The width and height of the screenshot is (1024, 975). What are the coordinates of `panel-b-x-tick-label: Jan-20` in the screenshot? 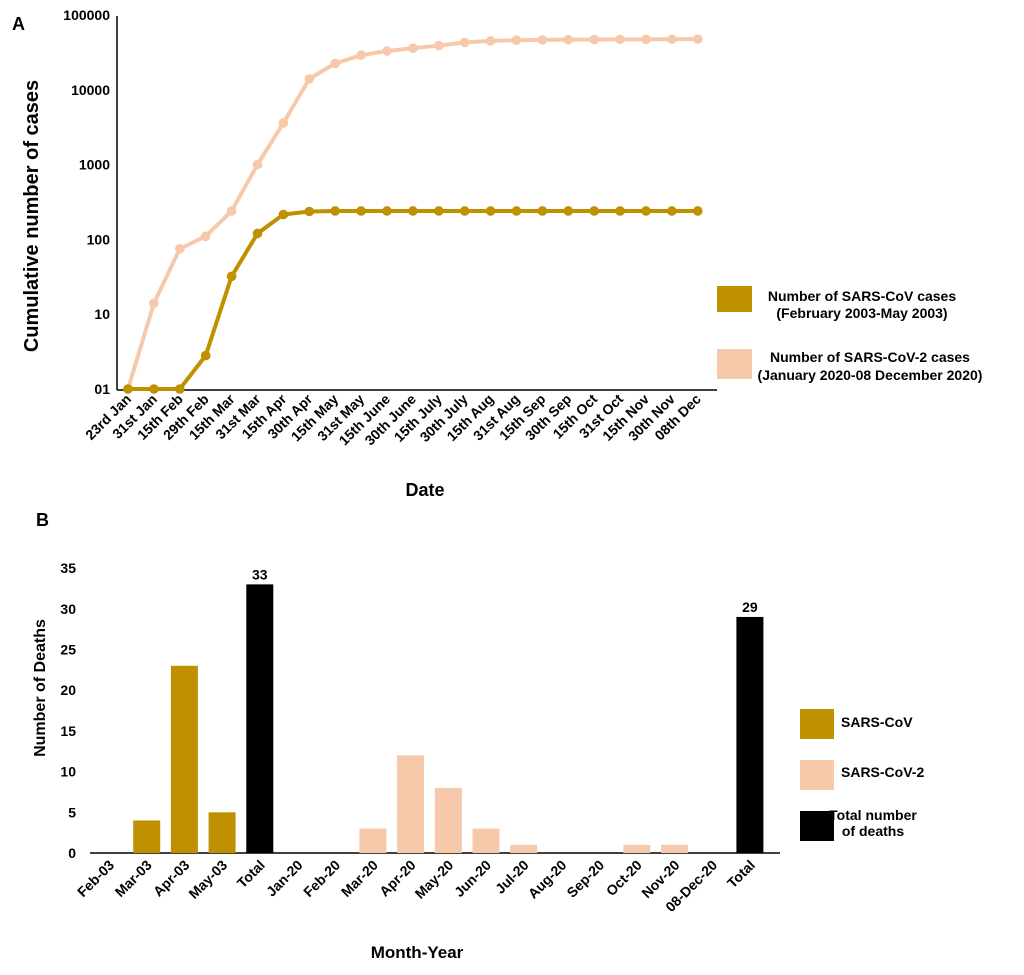 It's located at (284, 878).